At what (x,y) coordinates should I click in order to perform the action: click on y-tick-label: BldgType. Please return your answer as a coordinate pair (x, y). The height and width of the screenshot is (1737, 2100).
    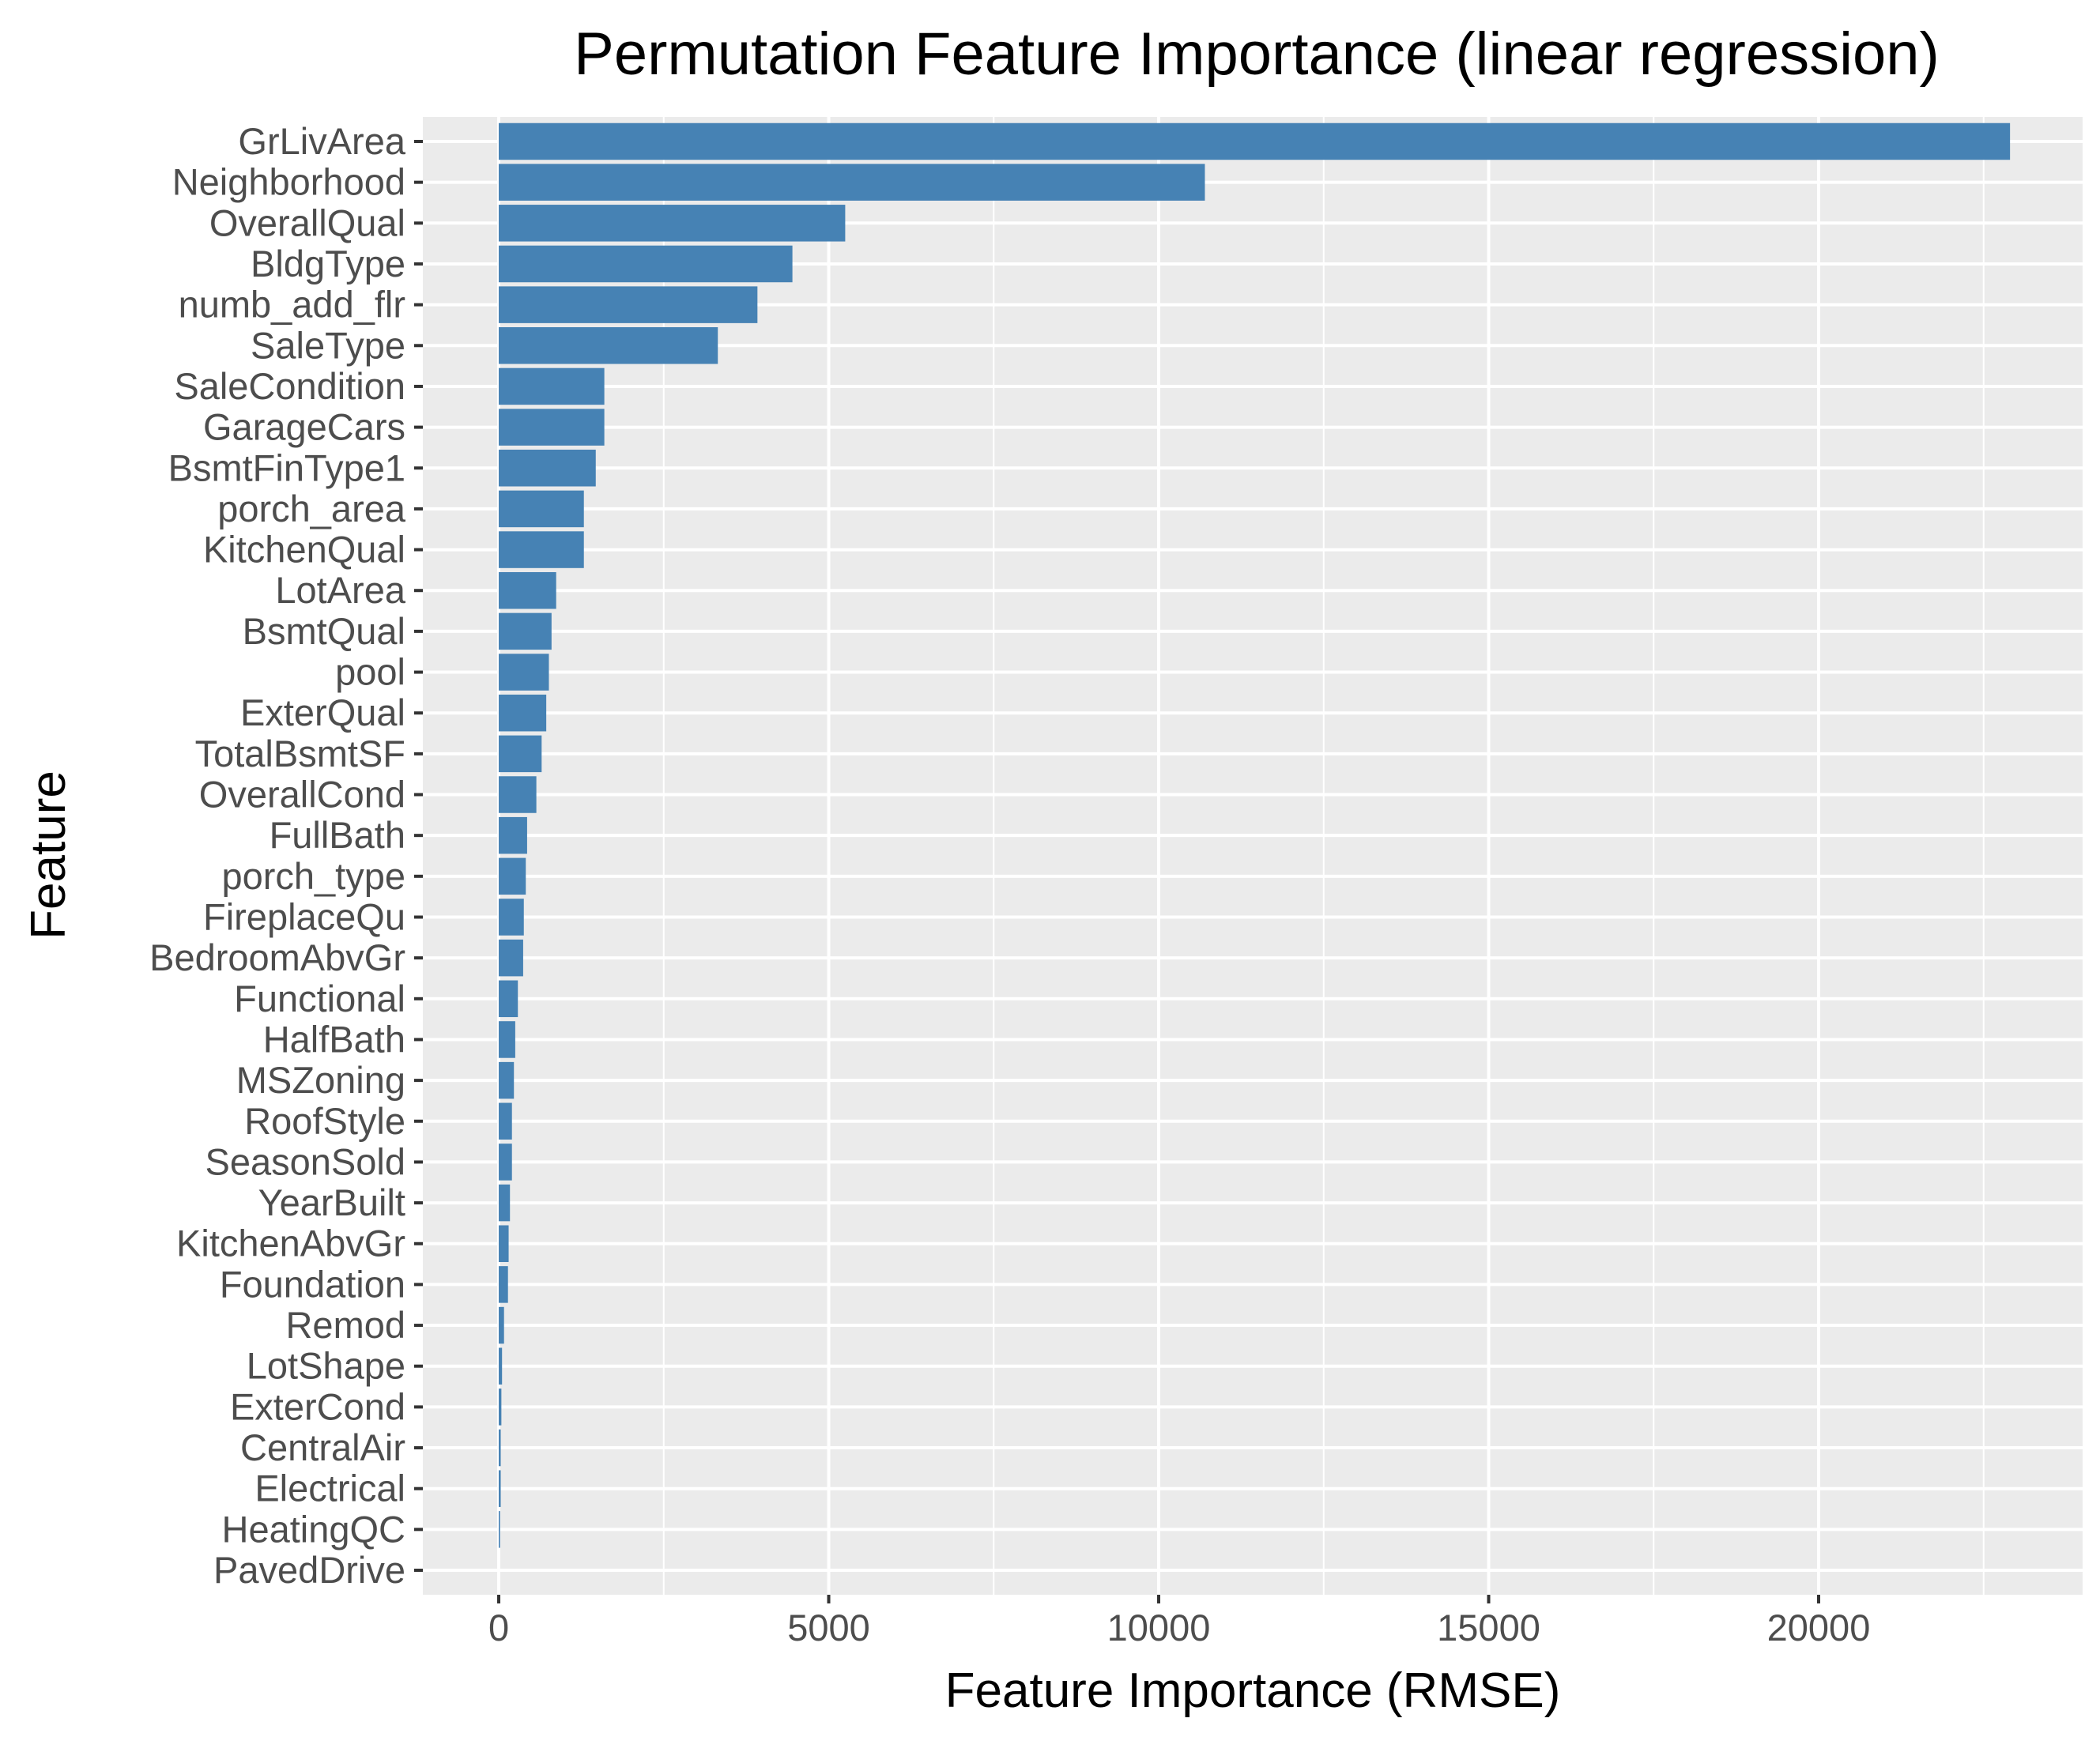
    Looking at the image, I should click on (328, 264).